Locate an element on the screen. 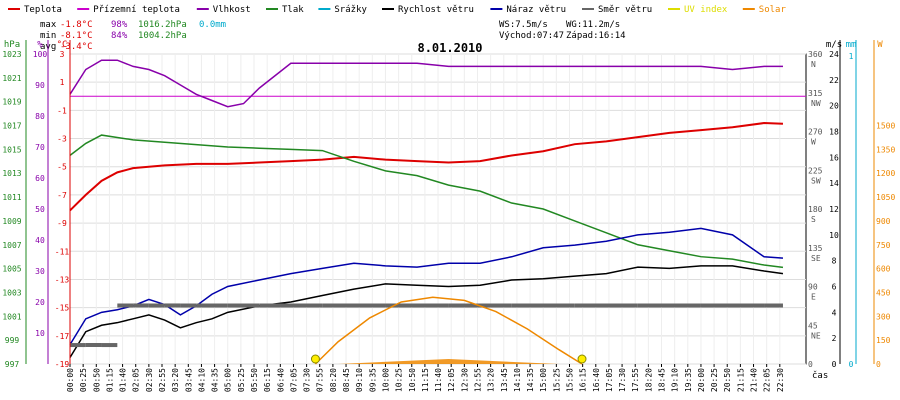  temperature-axis-tick: -7 is located at coordinates (62, 195).